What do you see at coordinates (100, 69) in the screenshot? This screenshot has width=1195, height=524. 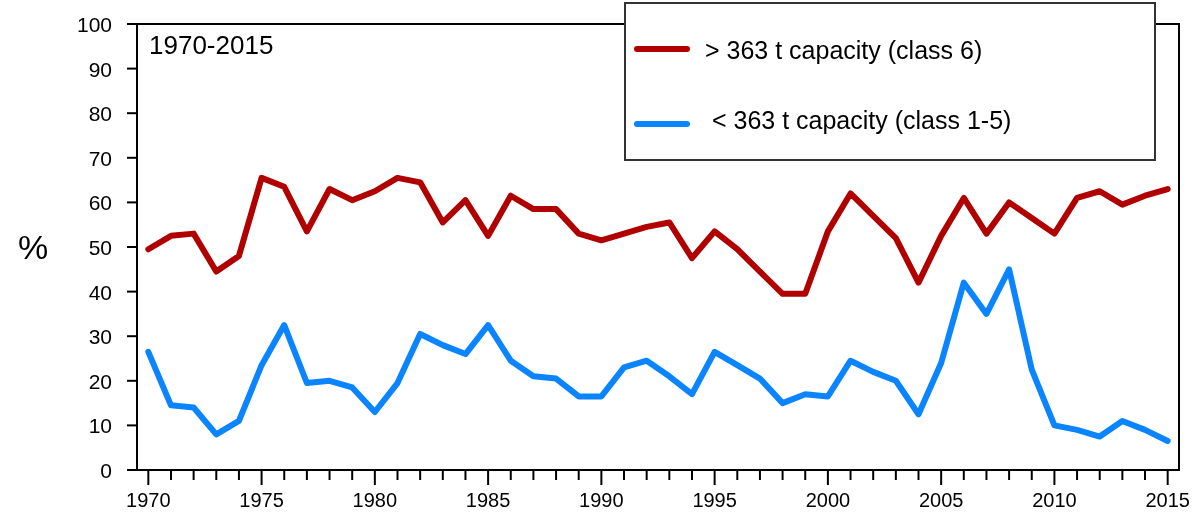 I see `y-tick-label: 90` at bounding box center [100, 69].